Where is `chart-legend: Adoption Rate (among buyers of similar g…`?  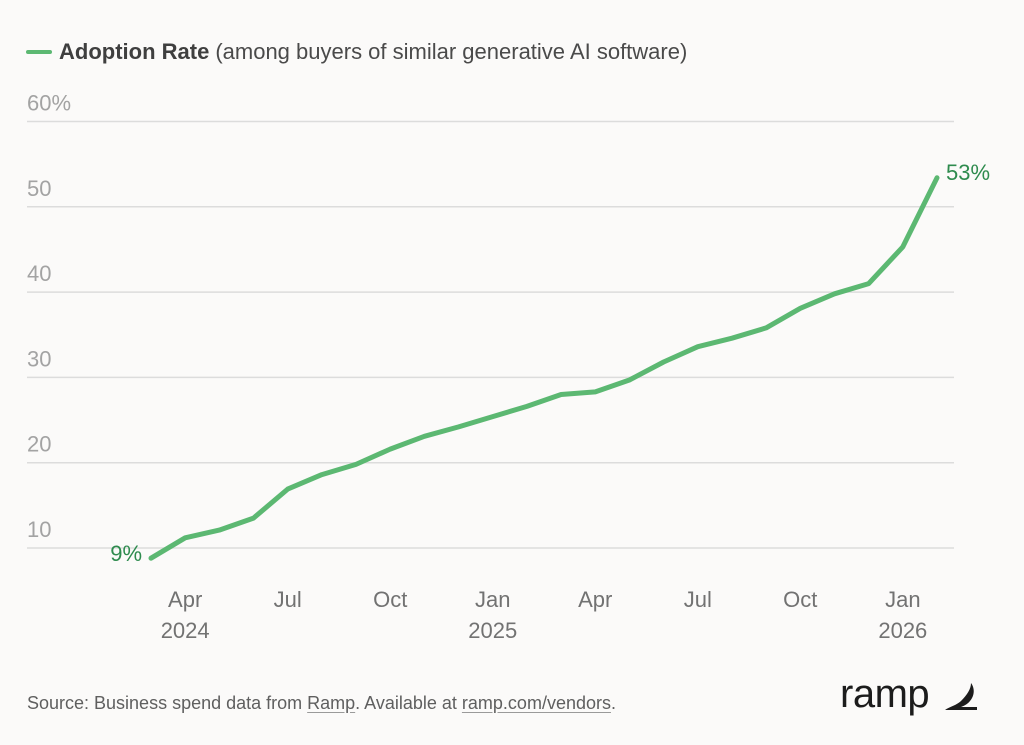 chart-legend: Adoption Rate (among buyers of similar g… is located at coordinates (356, 52).